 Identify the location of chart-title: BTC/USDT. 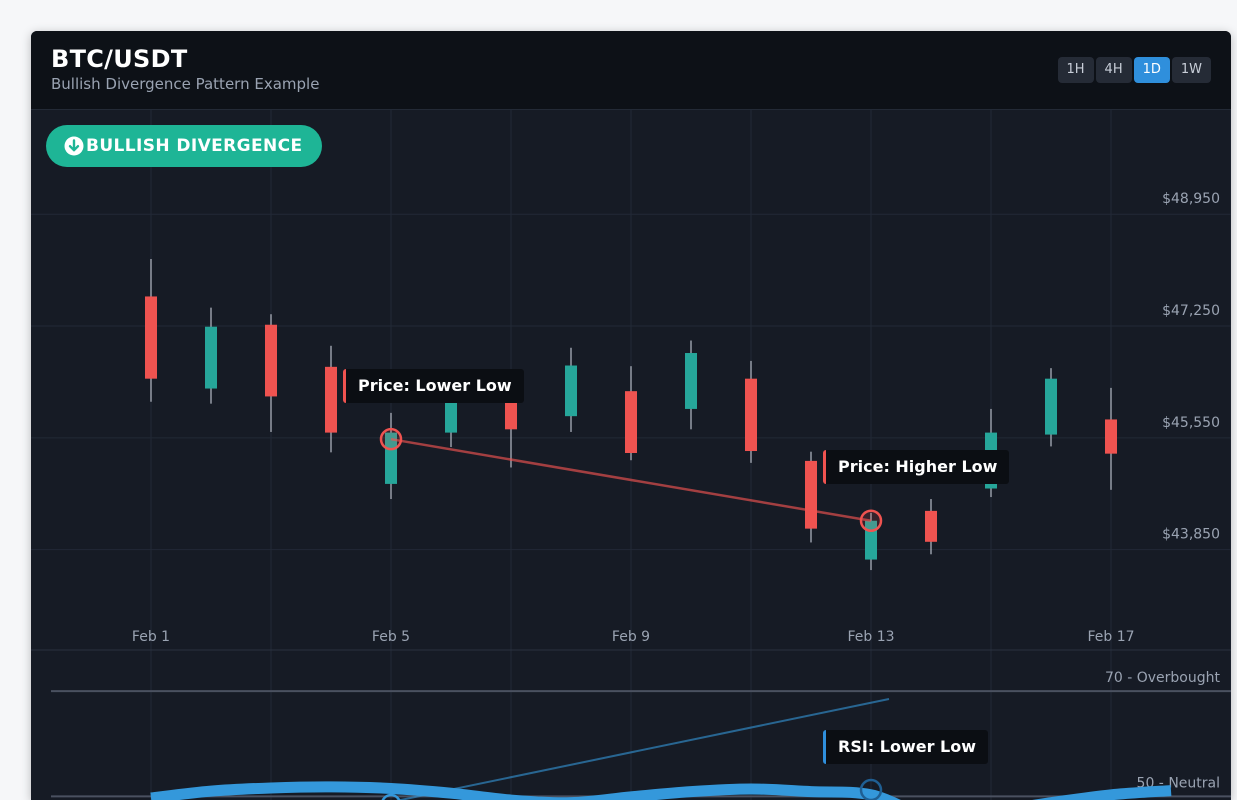
(119, 59).